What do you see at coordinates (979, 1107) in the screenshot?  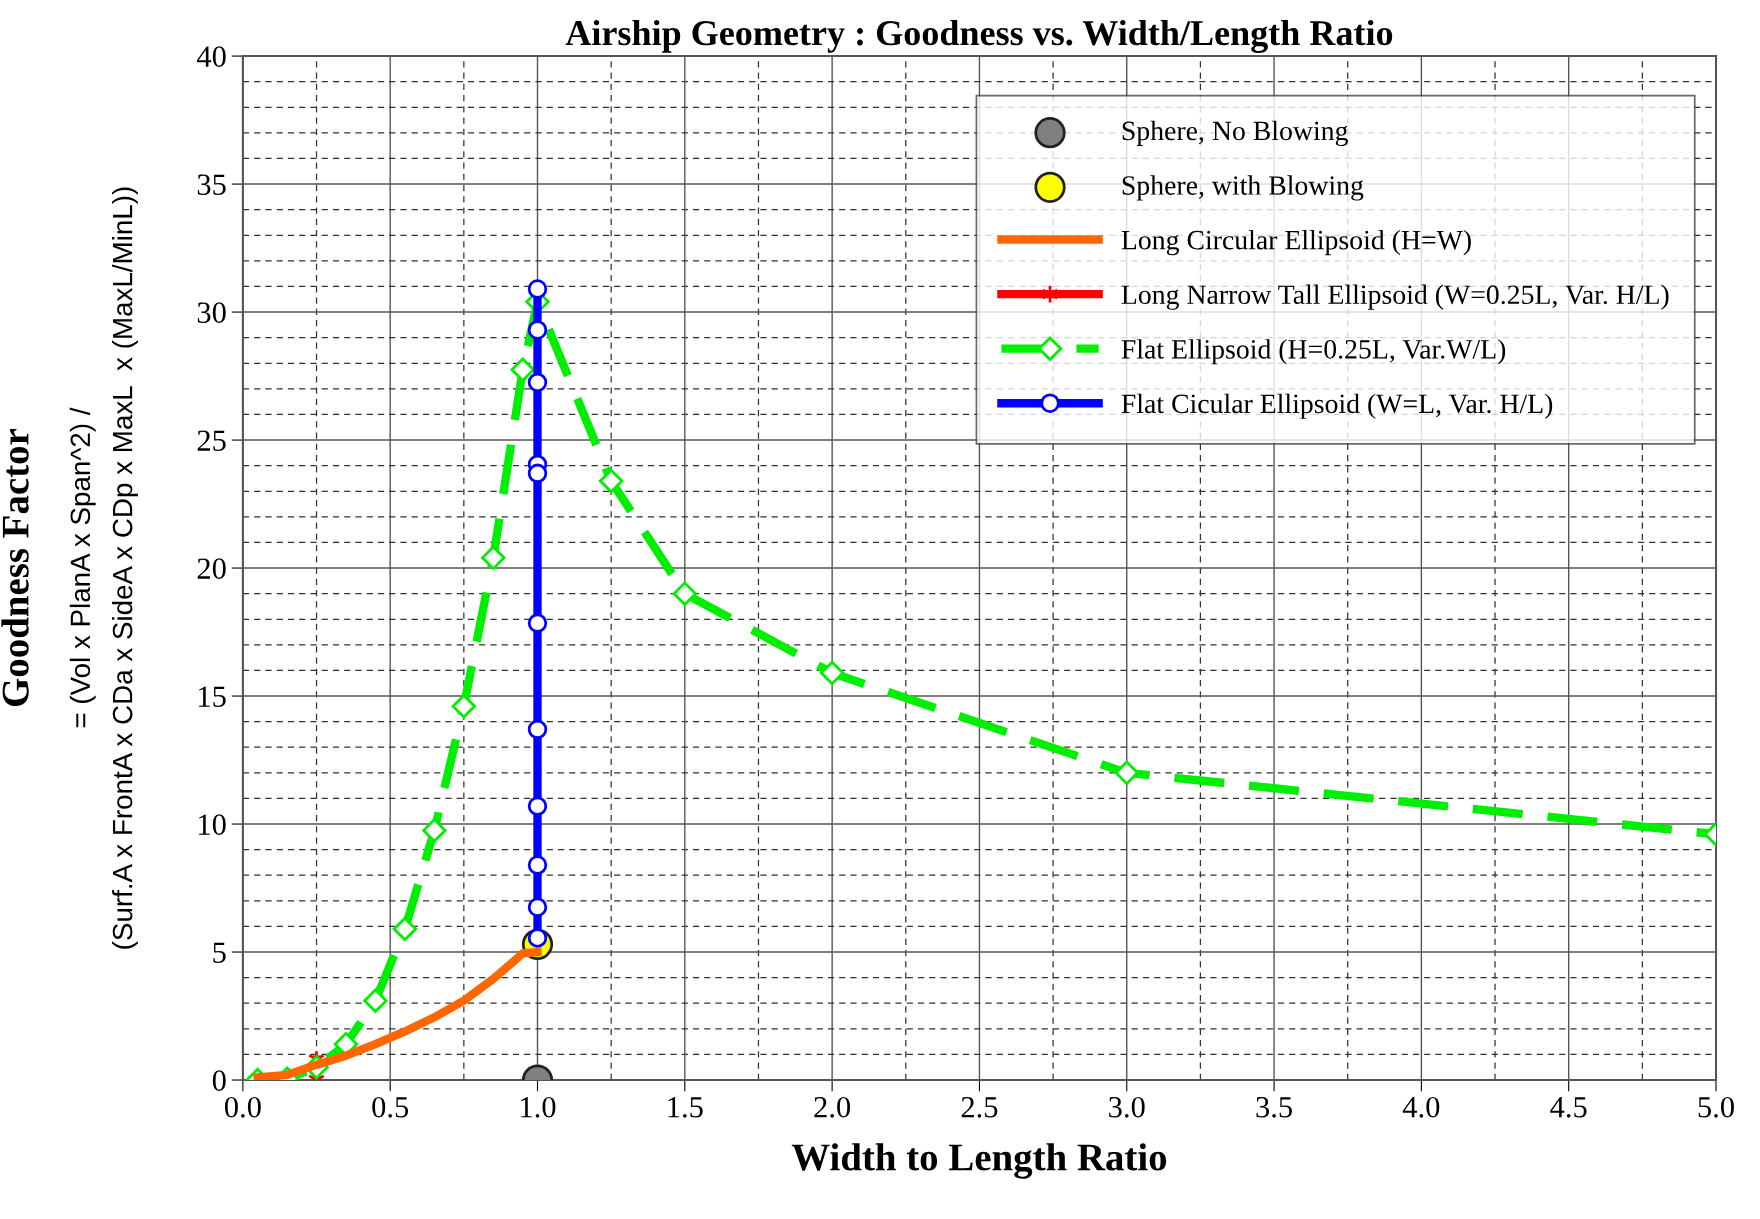 I see `x-tick-label: 2.5` at bounding box center [979, 1107].